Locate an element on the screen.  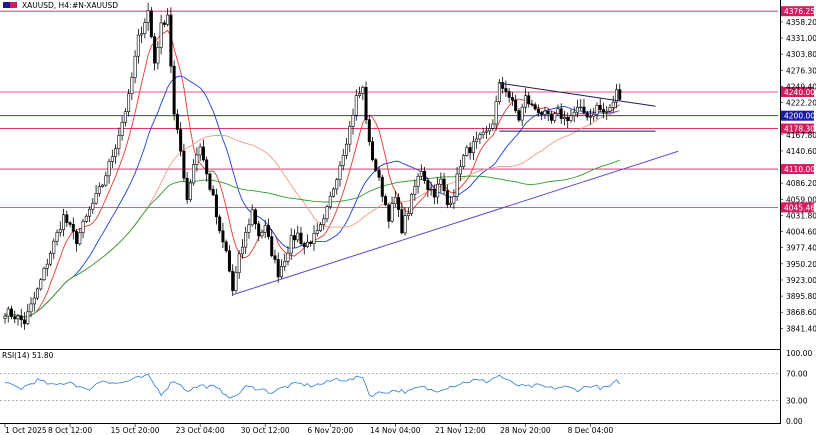
price-tick-label: 3950.20 is located at coordinates (801, 264).